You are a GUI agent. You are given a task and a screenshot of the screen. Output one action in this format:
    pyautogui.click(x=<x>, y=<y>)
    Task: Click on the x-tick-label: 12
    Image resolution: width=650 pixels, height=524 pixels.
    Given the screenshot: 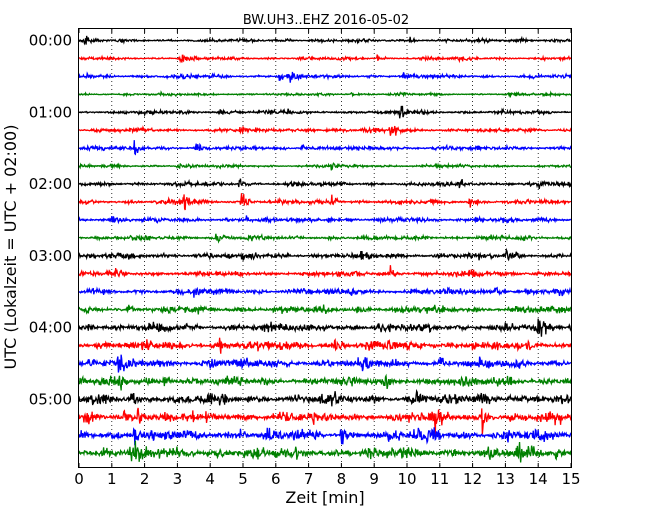 What is the action you would take?
    pyautogui.click(x=472, y=479)
    